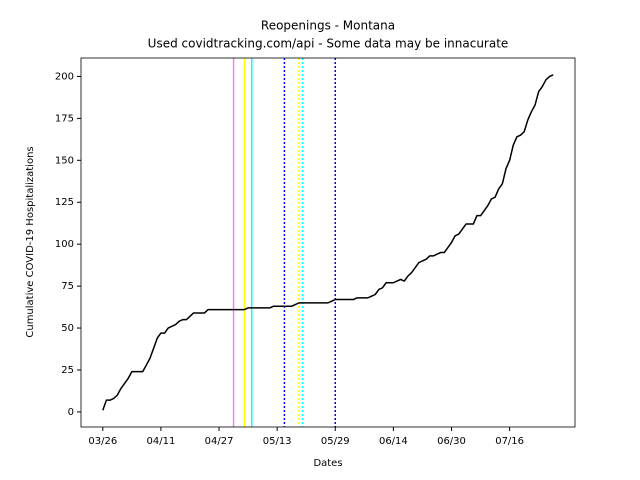  What do you see at coordinates (277, 441) in the screenshot?
I see `x-tick-label: 05/13` at bounding box center [277, 441].